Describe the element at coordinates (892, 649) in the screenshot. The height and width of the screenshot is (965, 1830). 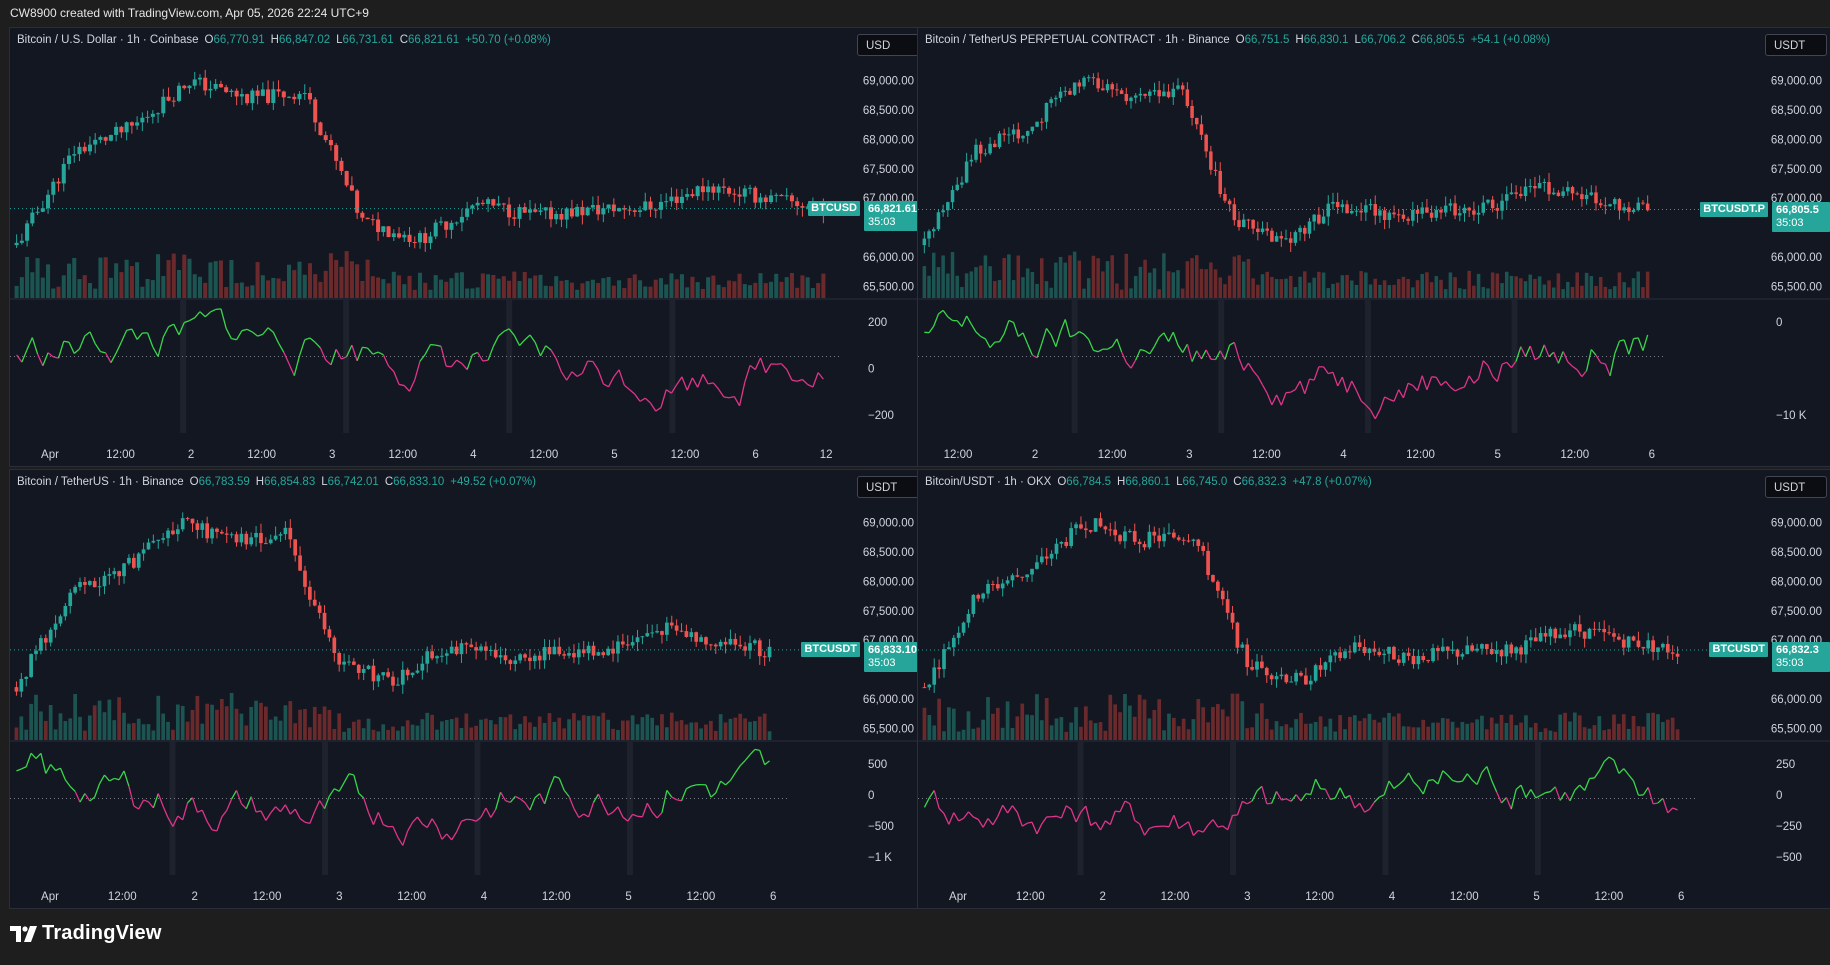
I see `last-price: 66,833.10` at that location.